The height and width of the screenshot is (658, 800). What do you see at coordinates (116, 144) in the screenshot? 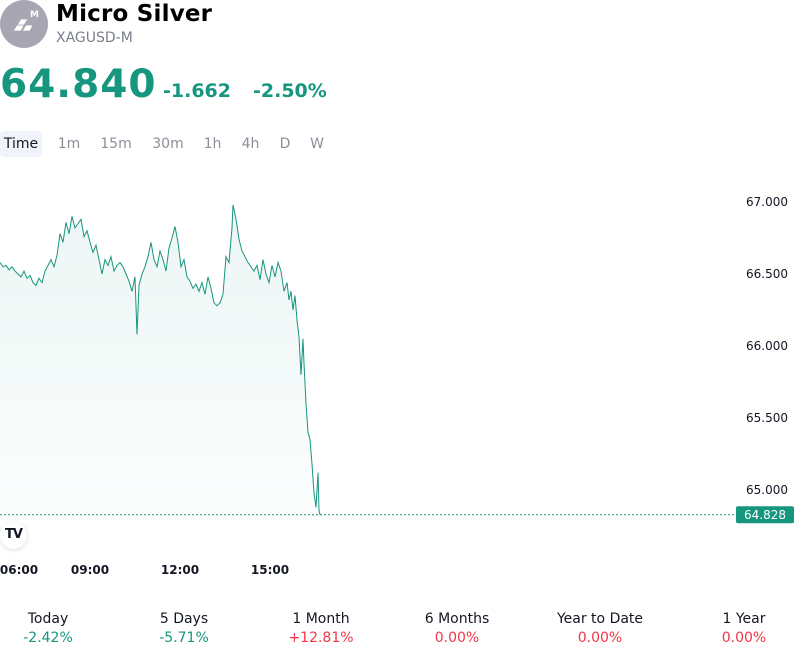
I see `tab-15m: 15m` at bounding box center [116, 144].